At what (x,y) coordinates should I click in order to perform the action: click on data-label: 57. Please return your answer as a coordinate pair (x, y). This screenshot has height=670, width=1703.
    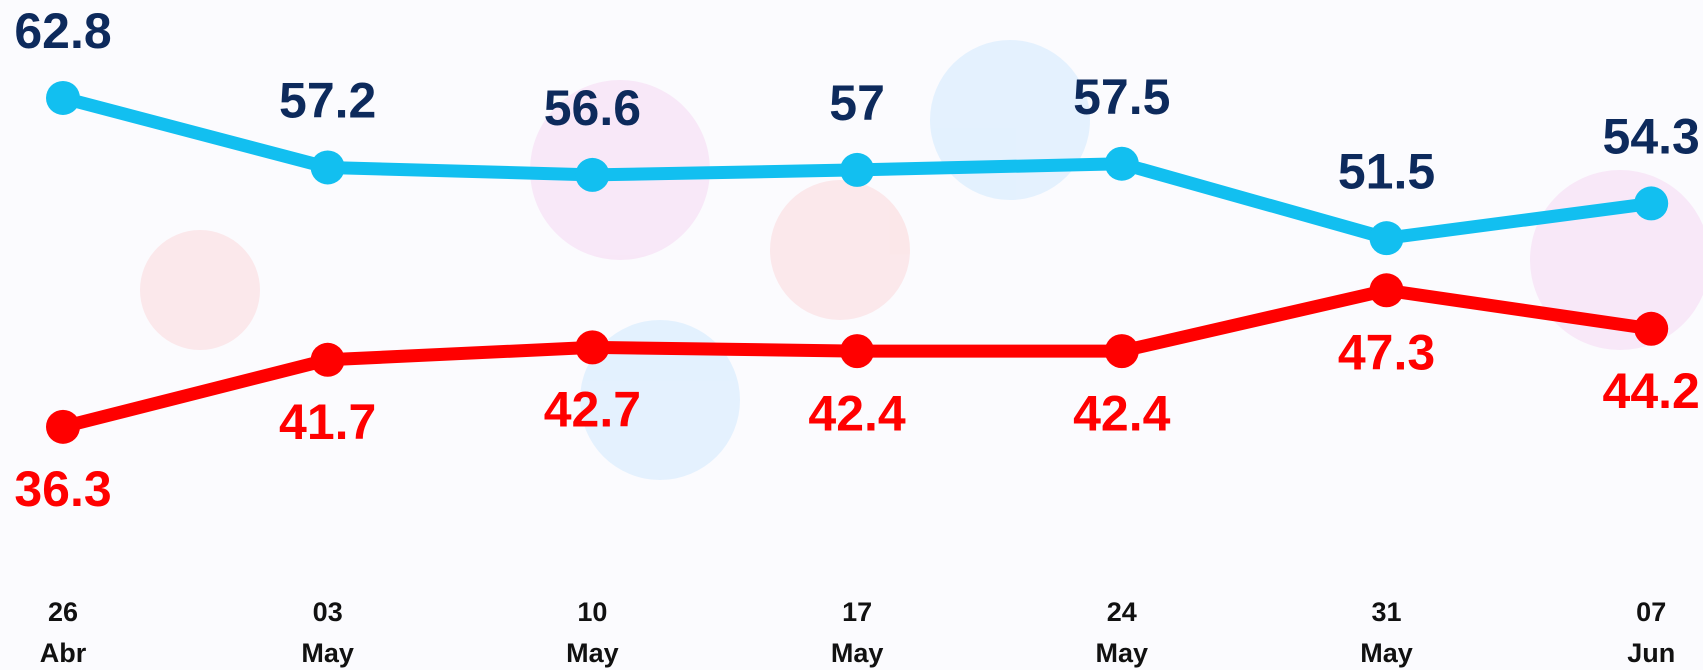
    Looking at the image, I should click on (857, 103).